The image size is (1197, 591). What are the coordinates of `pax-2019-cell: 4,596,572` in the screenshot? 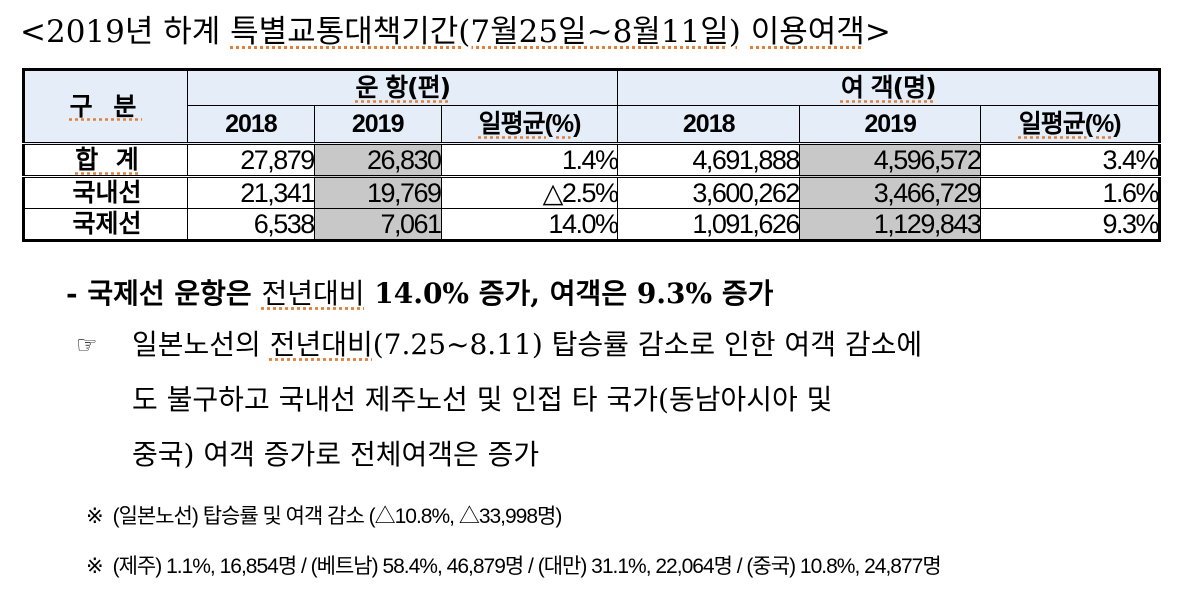 It's located at (890, 159).